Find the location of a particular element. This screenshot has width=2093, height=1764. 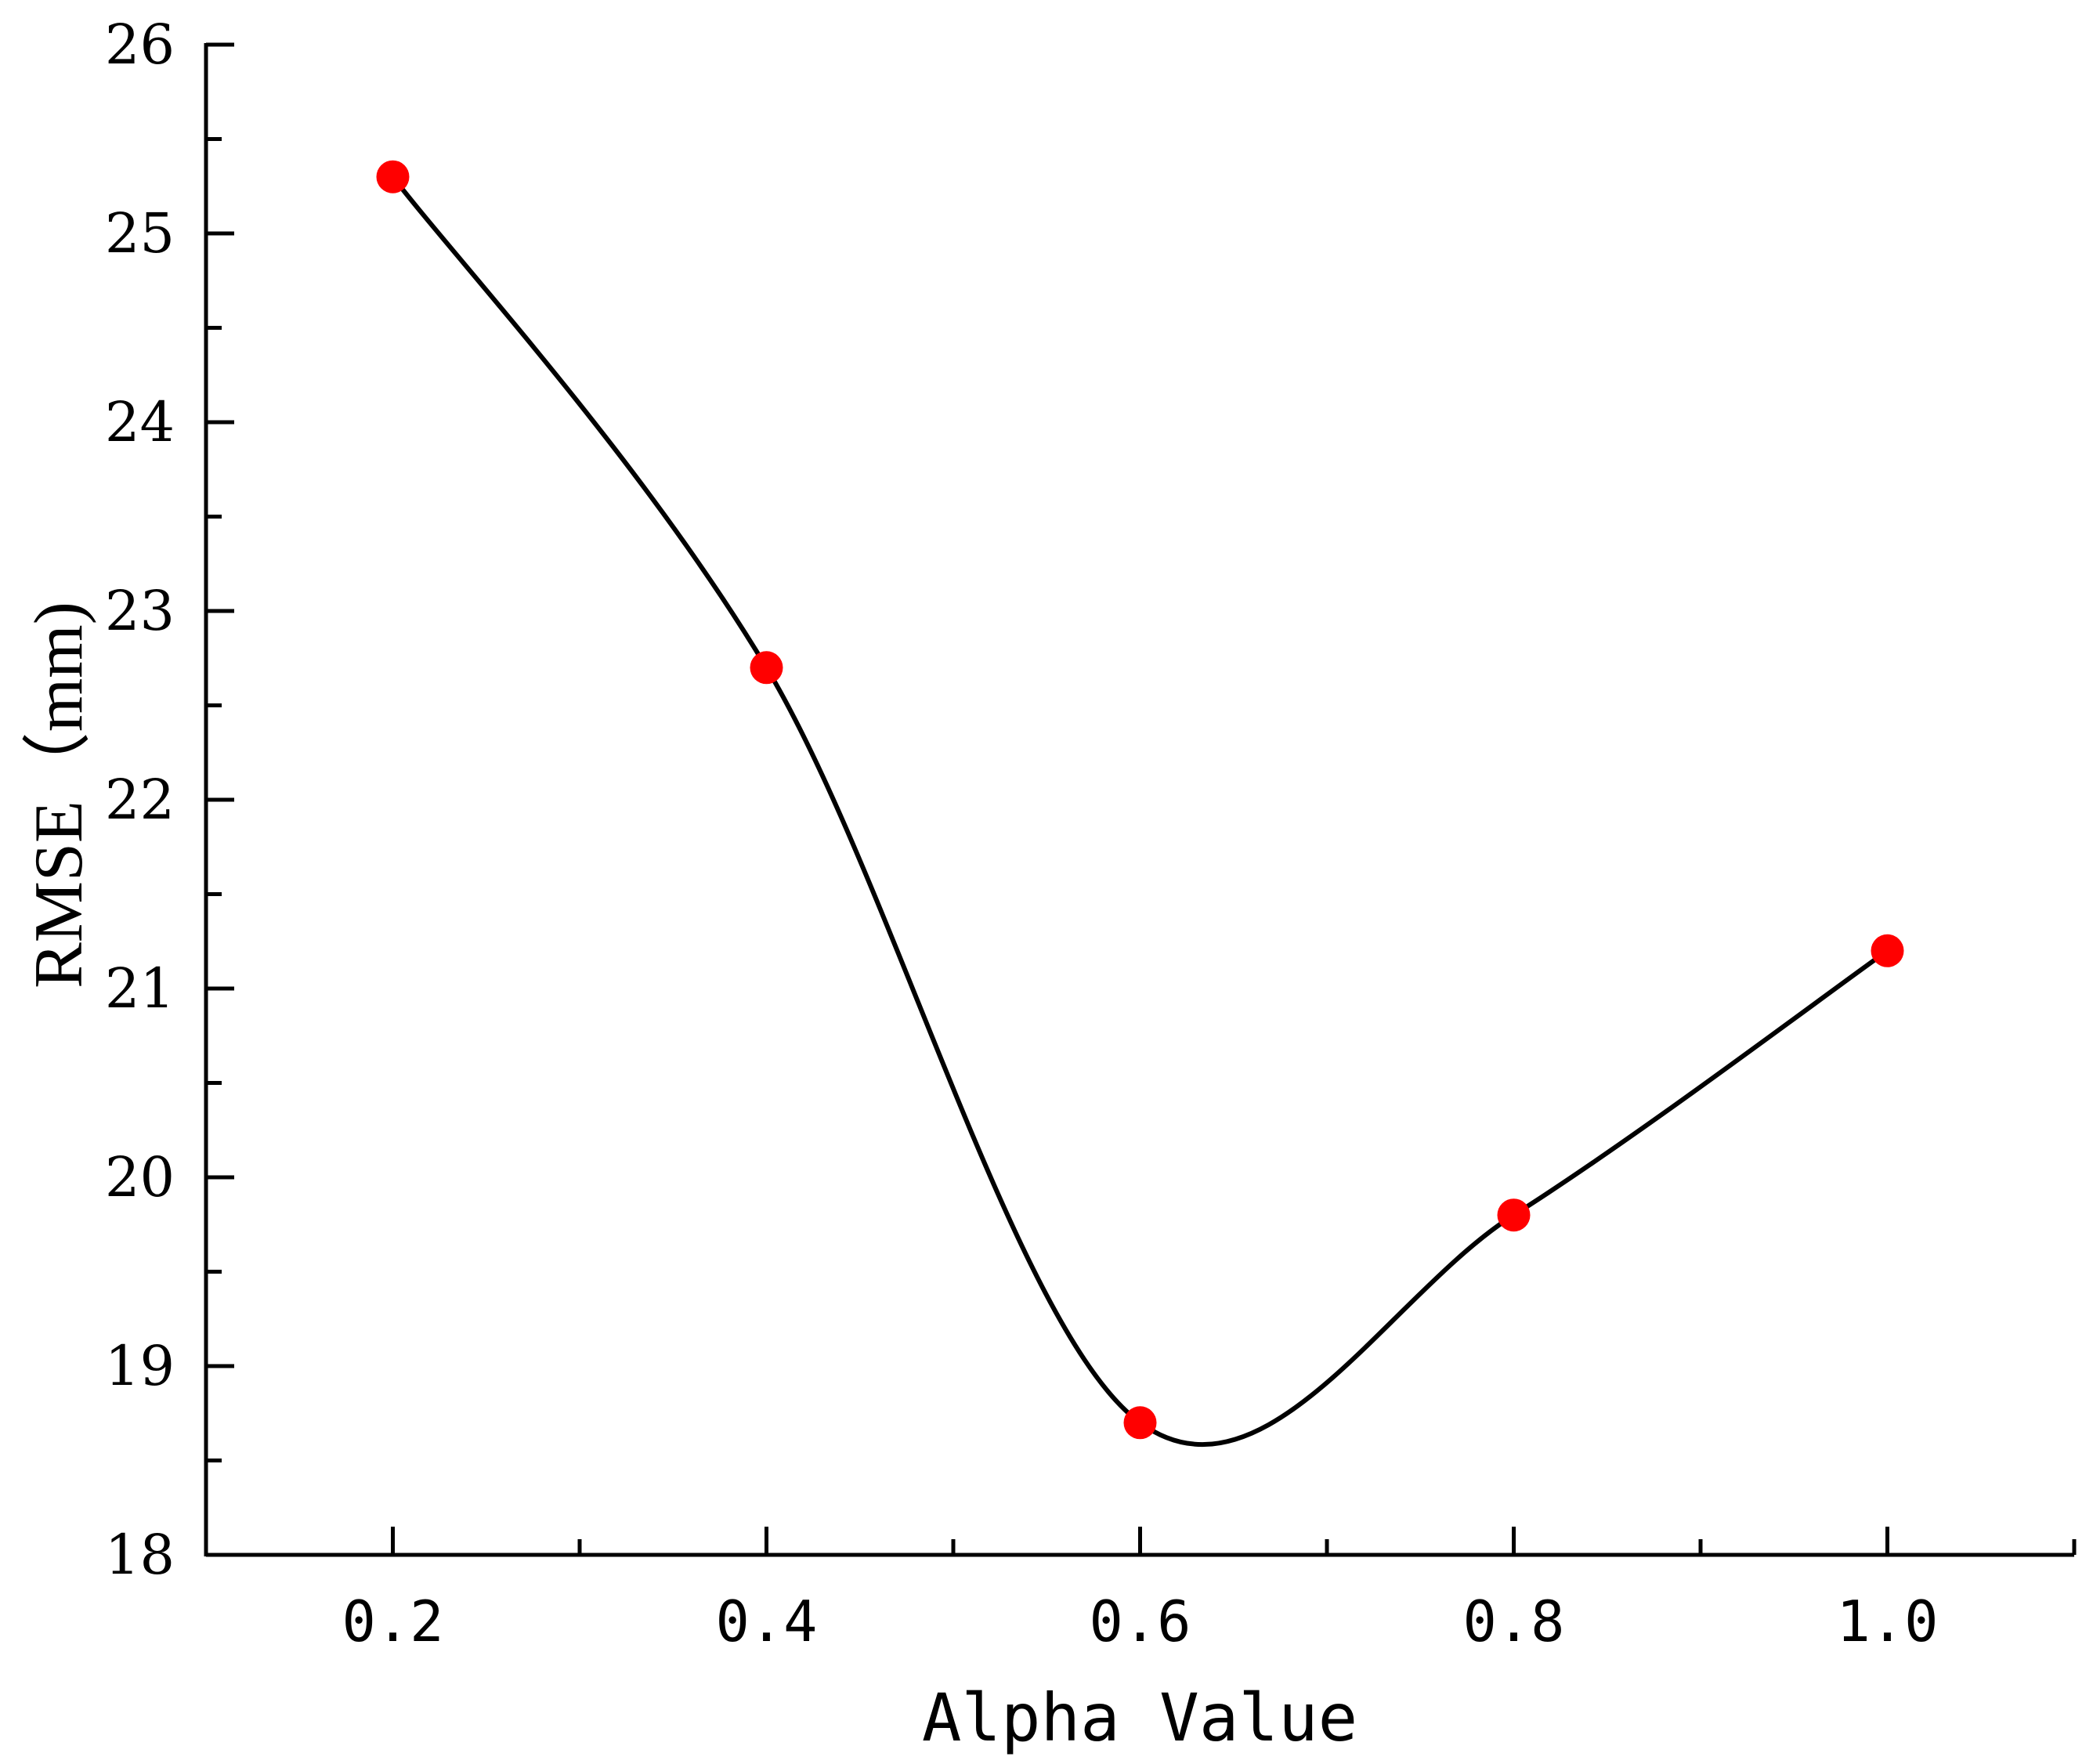

y-tick-label: 26 is located at coordinates (140, 45).